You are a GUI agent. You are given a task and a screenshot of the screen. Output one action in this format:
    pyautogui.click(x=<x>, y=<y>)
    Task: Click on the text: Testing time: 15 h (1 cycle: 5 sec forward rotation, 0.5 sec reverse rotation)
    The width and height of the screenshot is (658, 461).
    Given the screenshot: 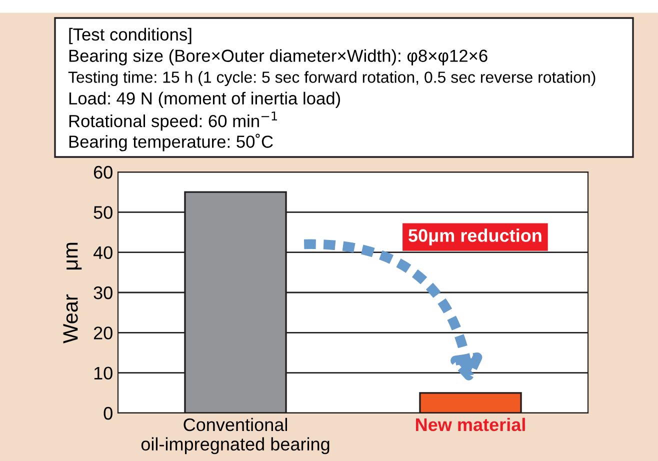 What is the action you would take?
    pyautogui.click(x=332, y=78)
    